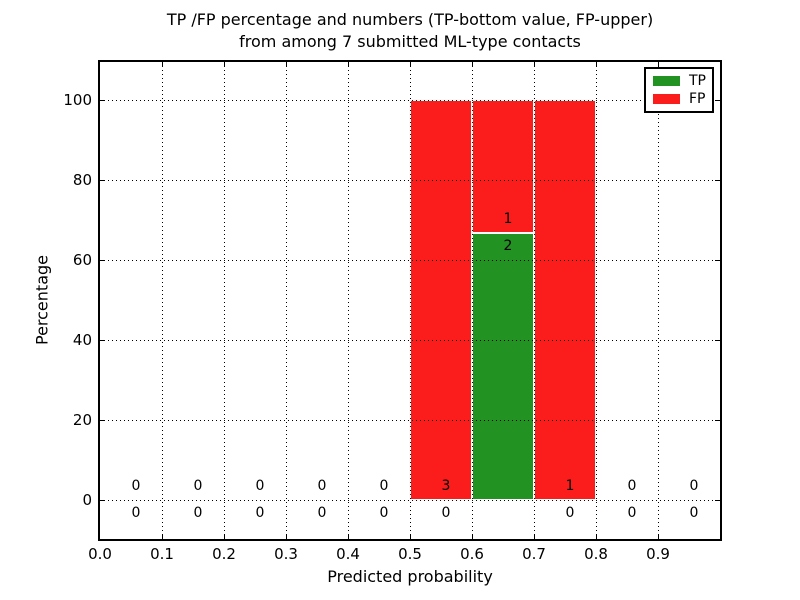  I want to click on x-tick-label: 0.4, so click(348, 554).